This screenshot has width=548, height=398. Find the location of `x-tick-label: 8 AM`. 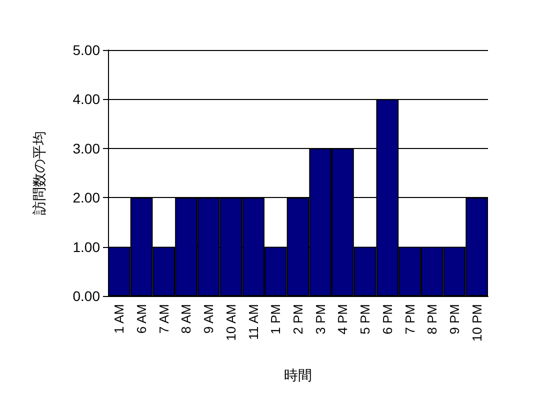

x-tick-label: 8 AM is located at coordinates (186, 319).